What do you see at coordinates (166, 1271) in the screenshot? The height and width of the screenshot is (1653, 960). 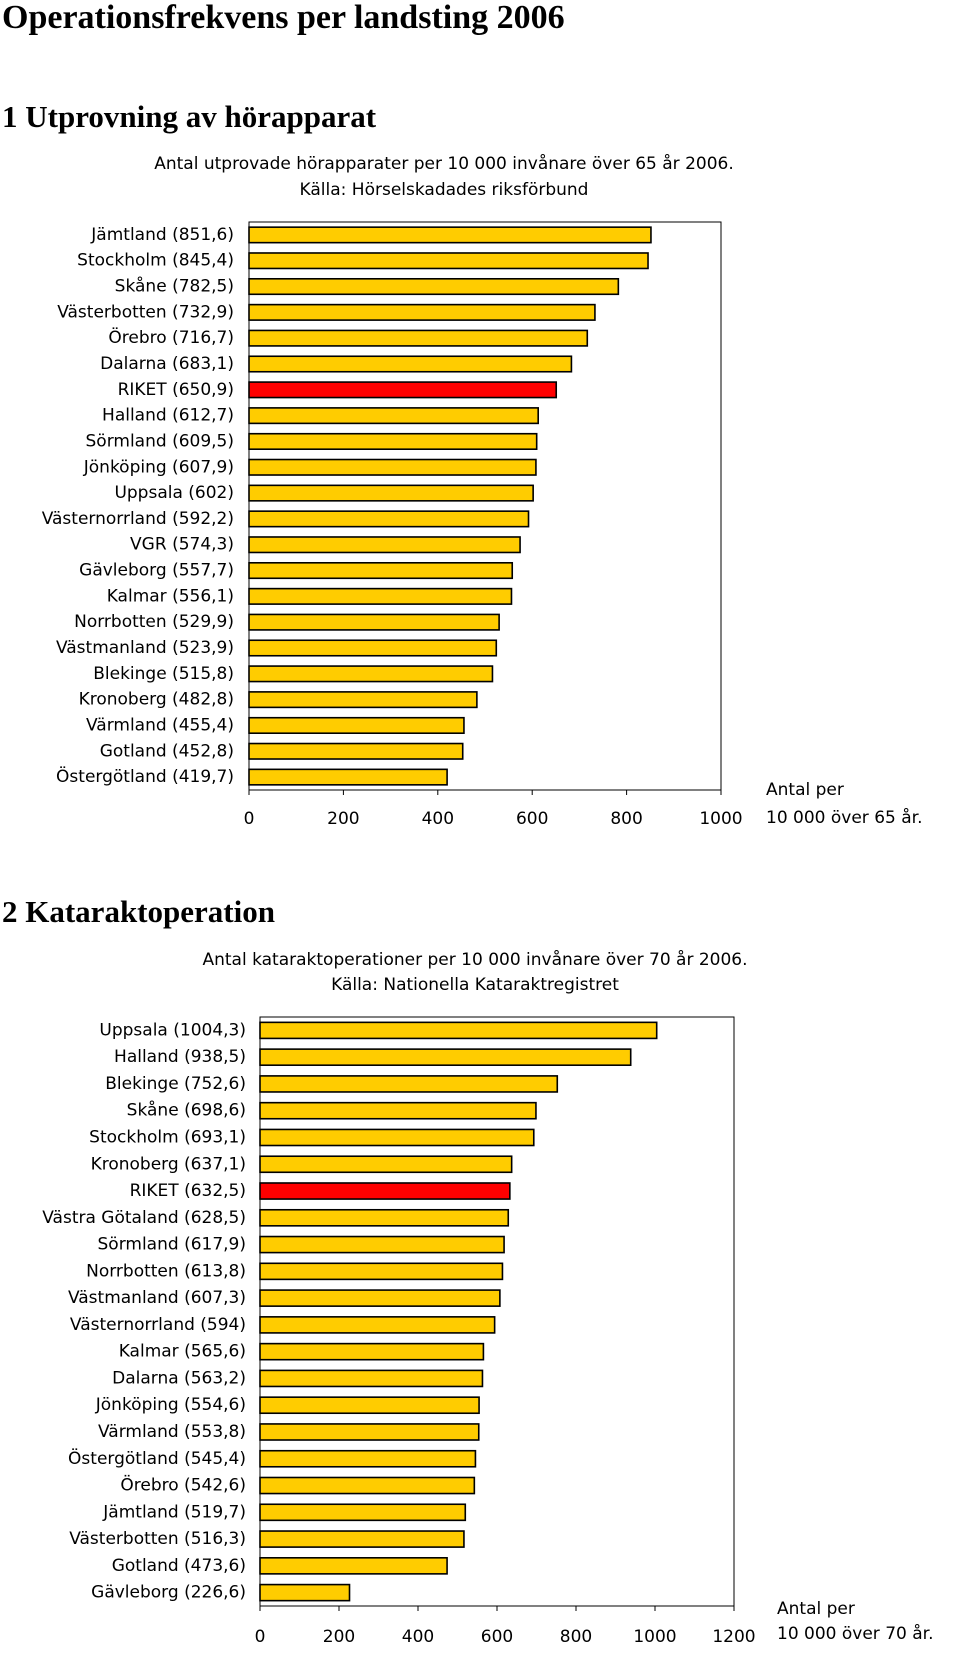 I see `category-label: Norrbotten (613,8)` at bounding box center [166, 1271].